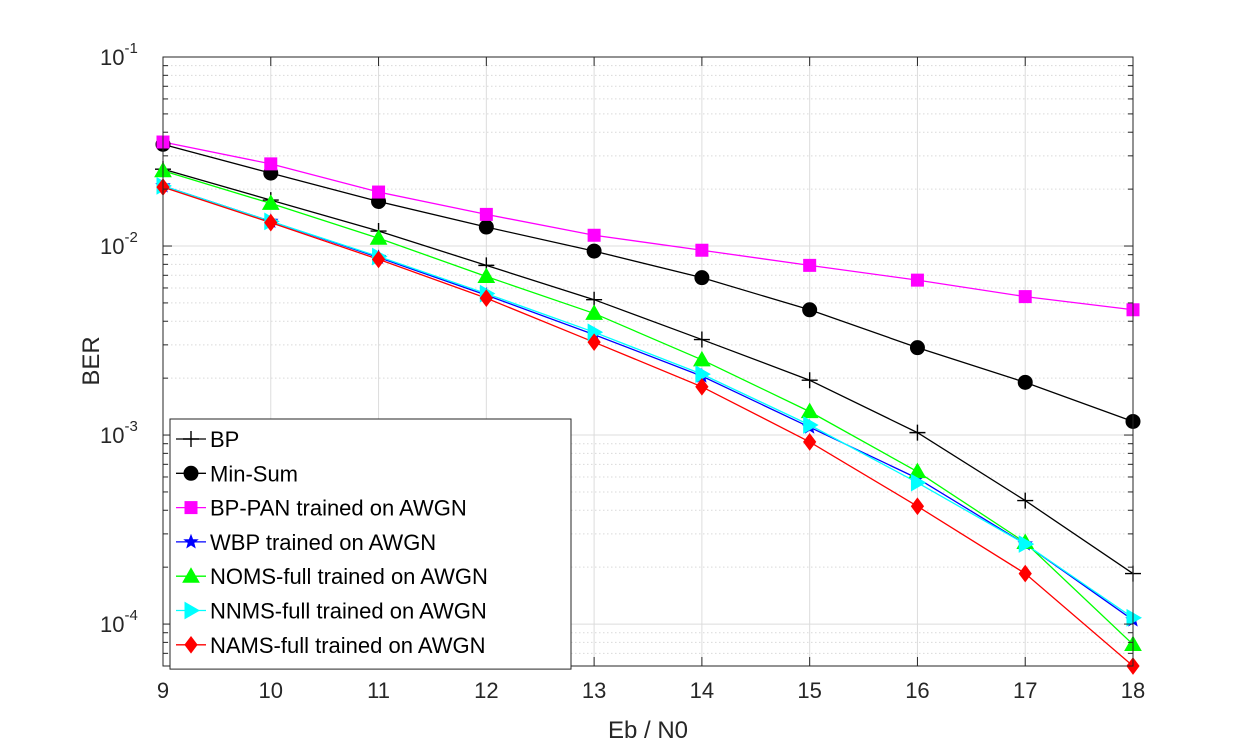  Describe the element at coordinates (119, 244) in the screenshot. I see `y-tick-label: 10⁻²` at that location.